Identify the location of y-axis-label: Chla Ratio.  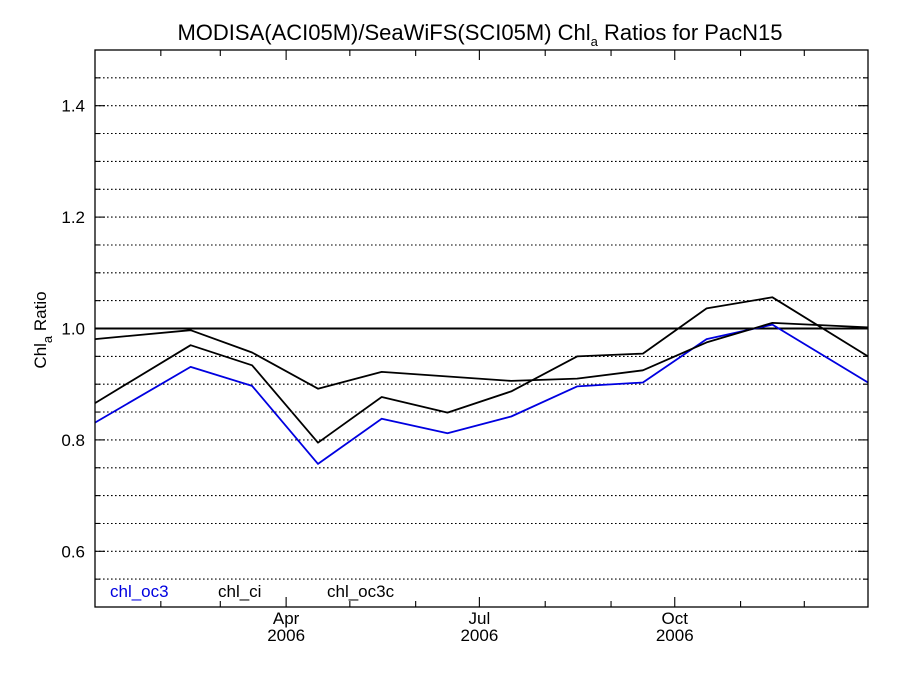
(43, 329).